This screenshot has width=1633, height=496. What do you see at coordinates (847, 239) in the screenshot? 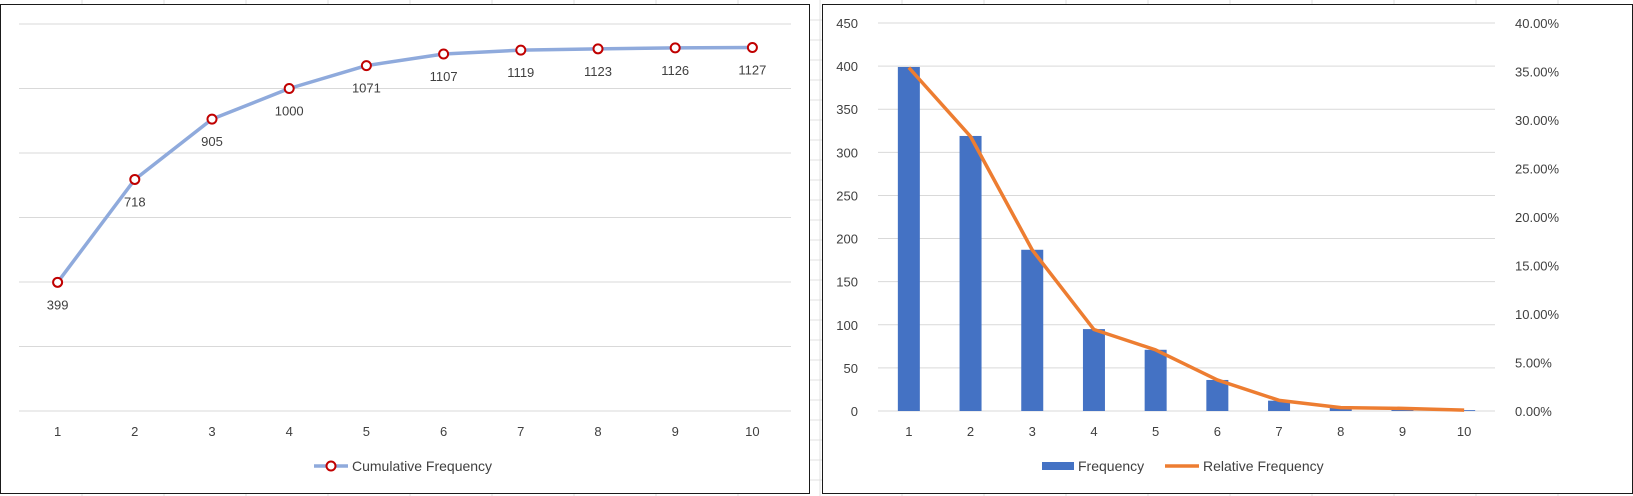
I see `y-tick-label: 200` at bounding box center [847, 239].